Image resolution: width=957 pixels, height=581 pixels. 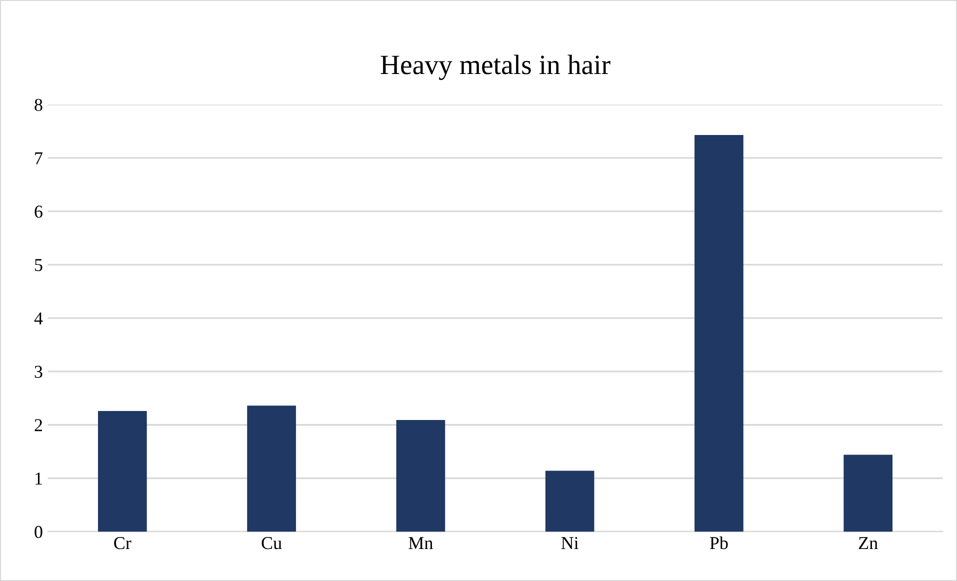 I want to click on x-tick-label: Mn, so click(x=420, y=543).